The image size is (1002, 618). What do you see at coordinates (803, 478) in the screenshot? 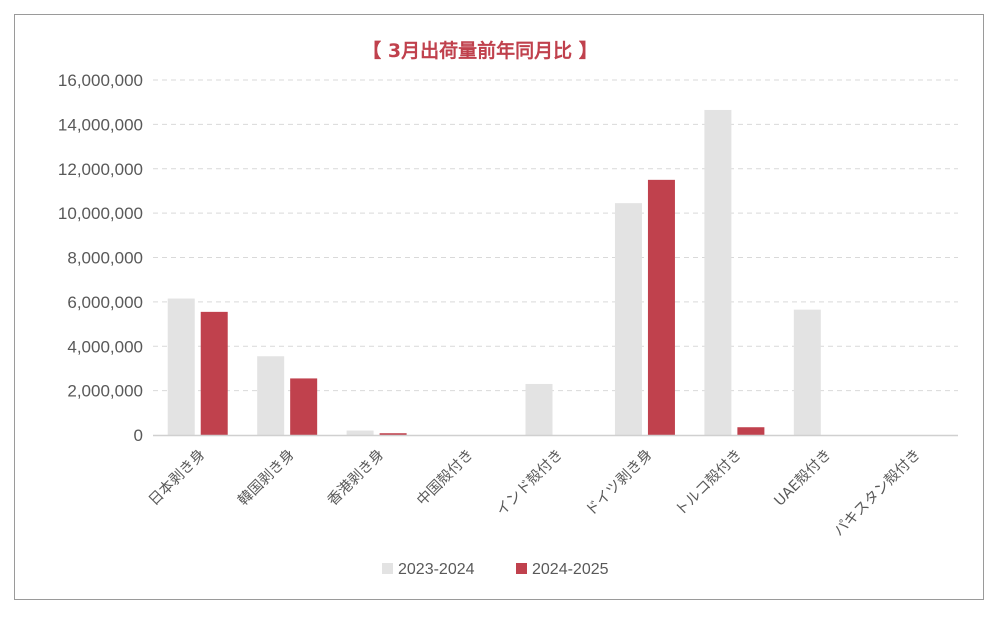
I see `x-tick-label: UAE殻付き` at bounding box center [803, 478].